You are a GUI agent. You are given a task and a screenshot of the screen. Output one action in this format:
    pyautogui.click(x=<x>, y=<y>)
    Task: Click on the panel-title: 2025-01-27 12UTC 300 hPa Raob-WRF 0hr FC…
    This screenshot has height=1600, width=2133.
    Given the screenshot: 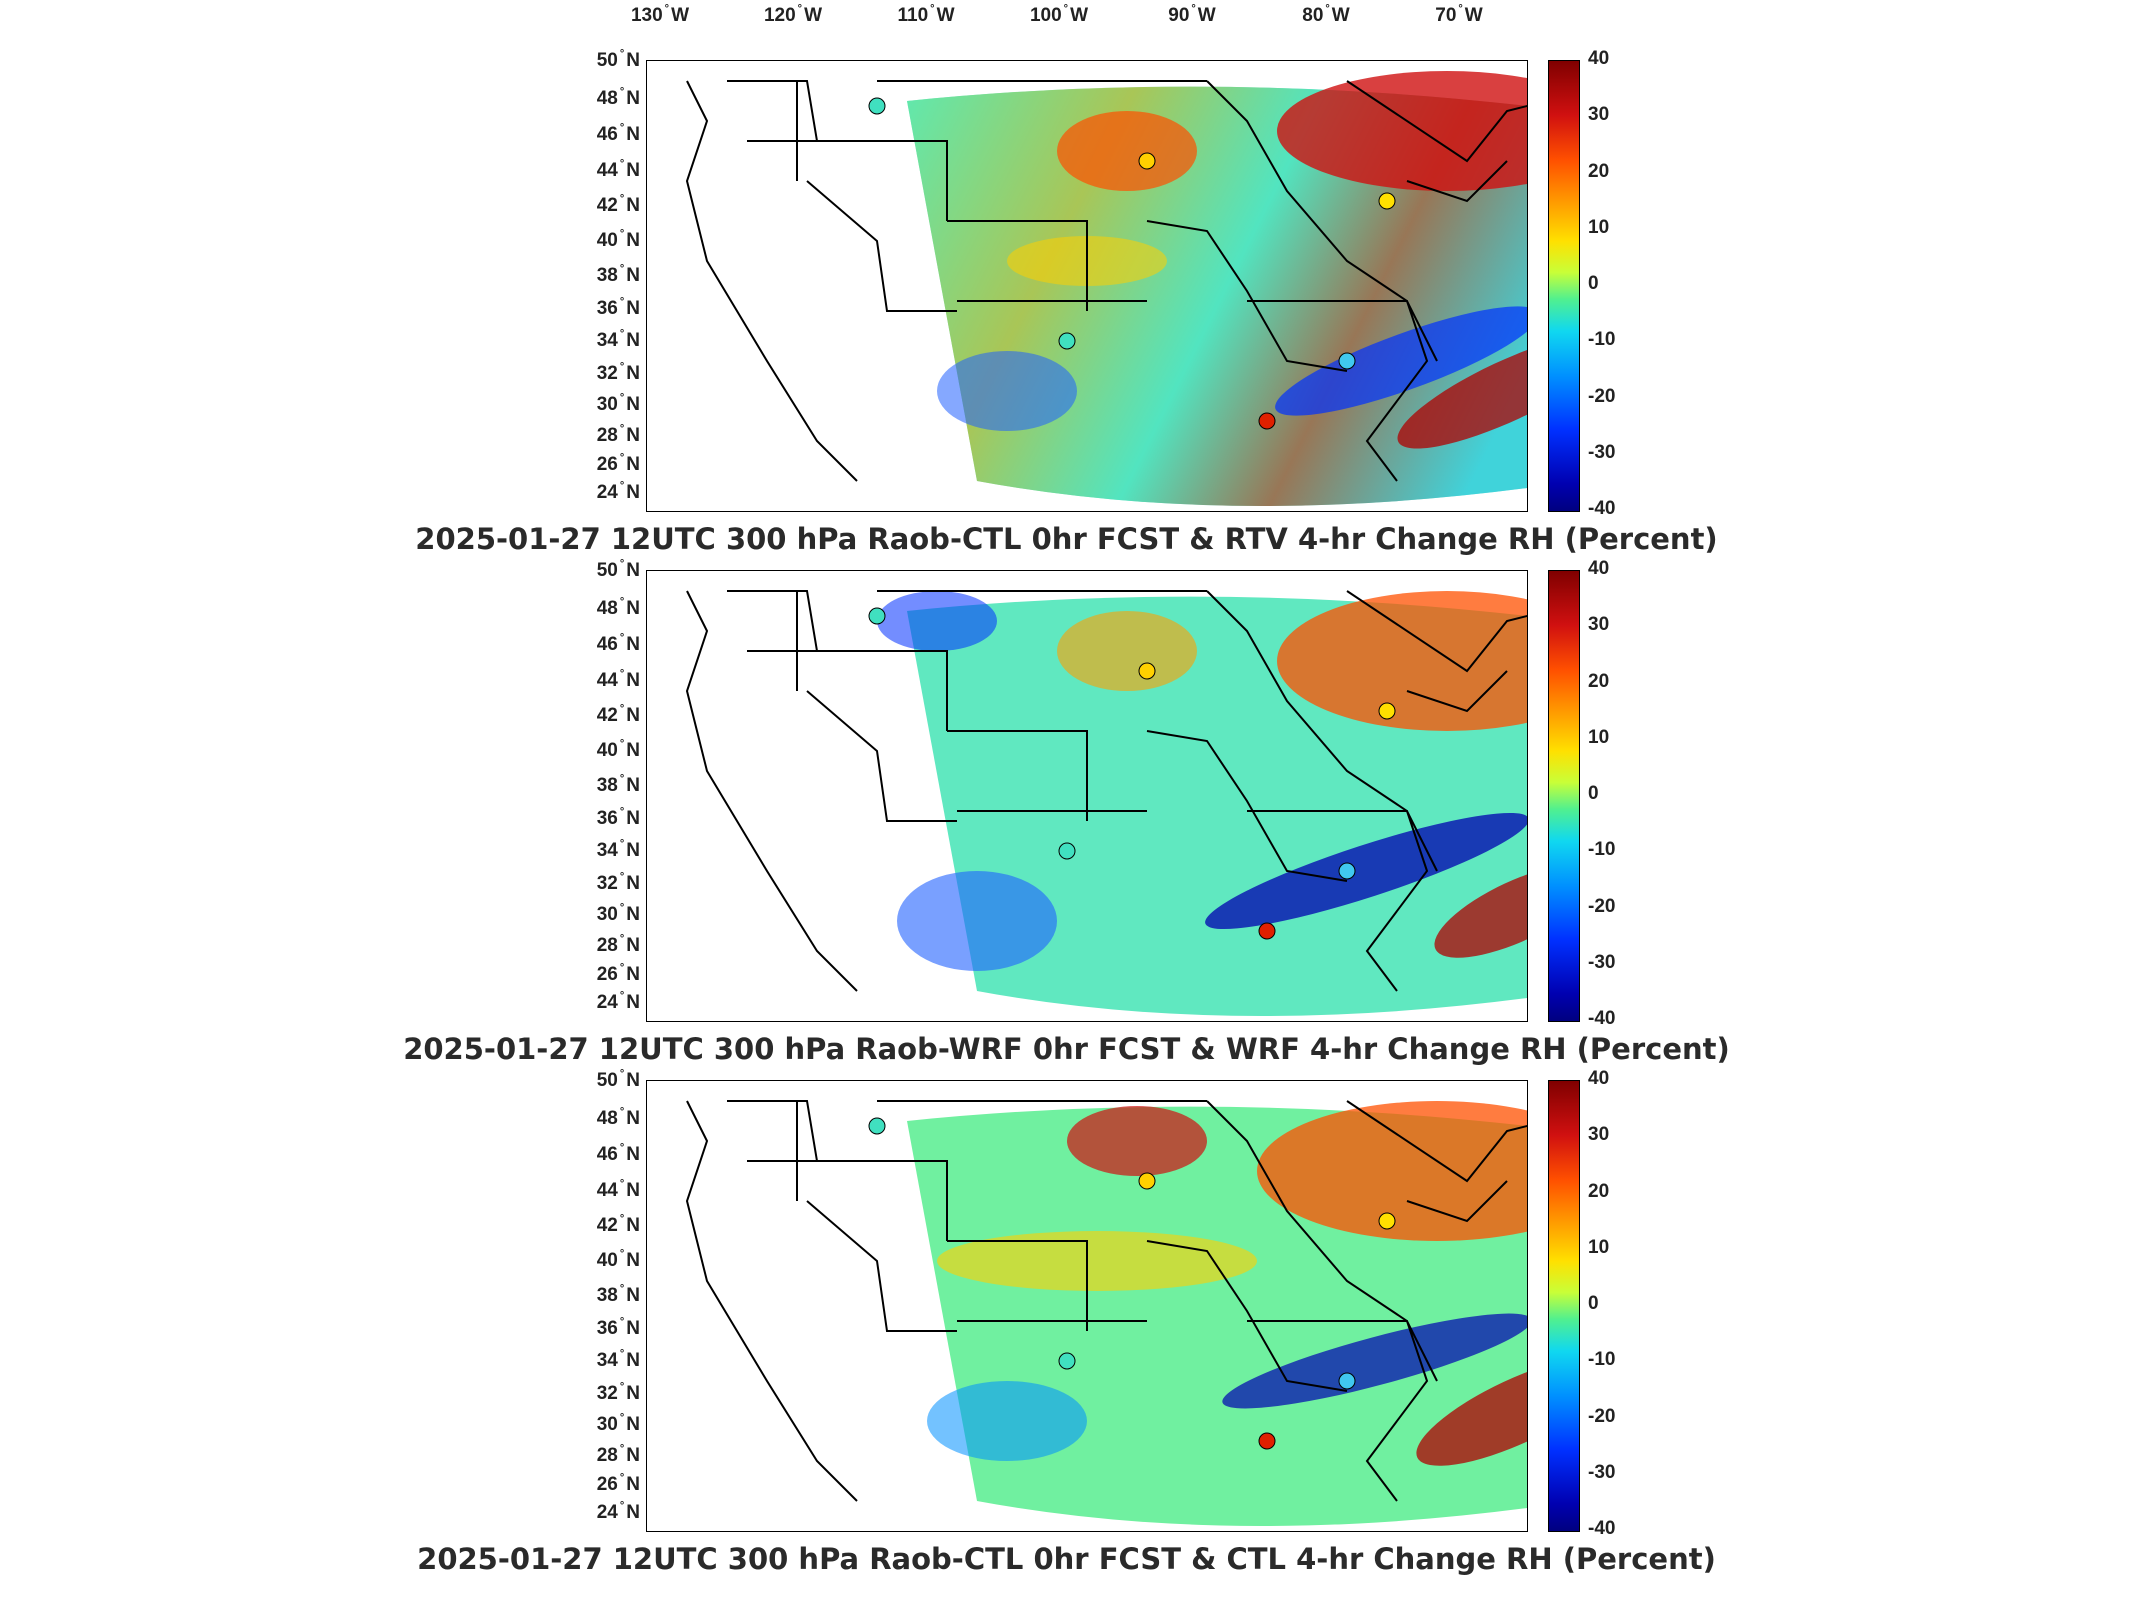 What is the action you would take?
    pyautogui.click(x=1066, y=1049)
    